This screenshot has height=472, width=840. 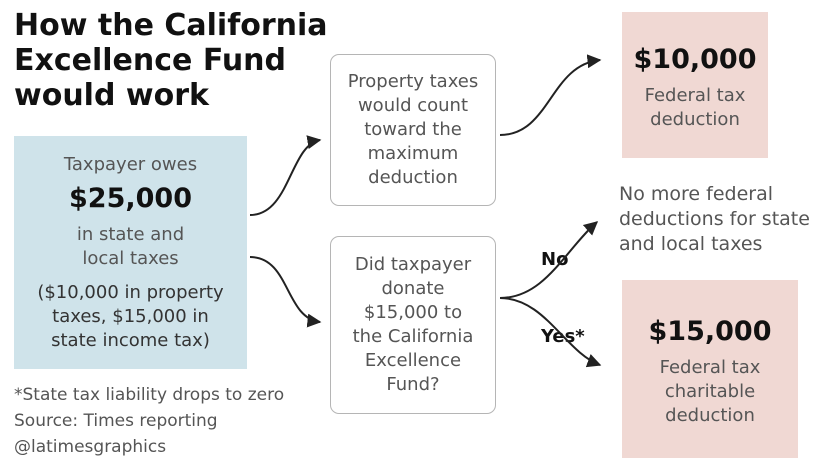 I want to click on taxpayer-amount: $25,000, so click(x=130, y=198).